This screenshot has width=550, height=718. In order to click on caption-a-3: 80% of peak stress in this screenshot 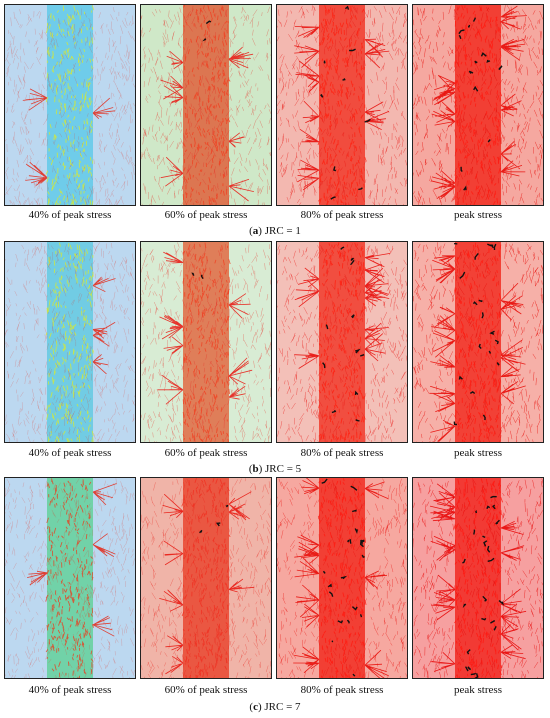, I will do `click(342, 215)`.